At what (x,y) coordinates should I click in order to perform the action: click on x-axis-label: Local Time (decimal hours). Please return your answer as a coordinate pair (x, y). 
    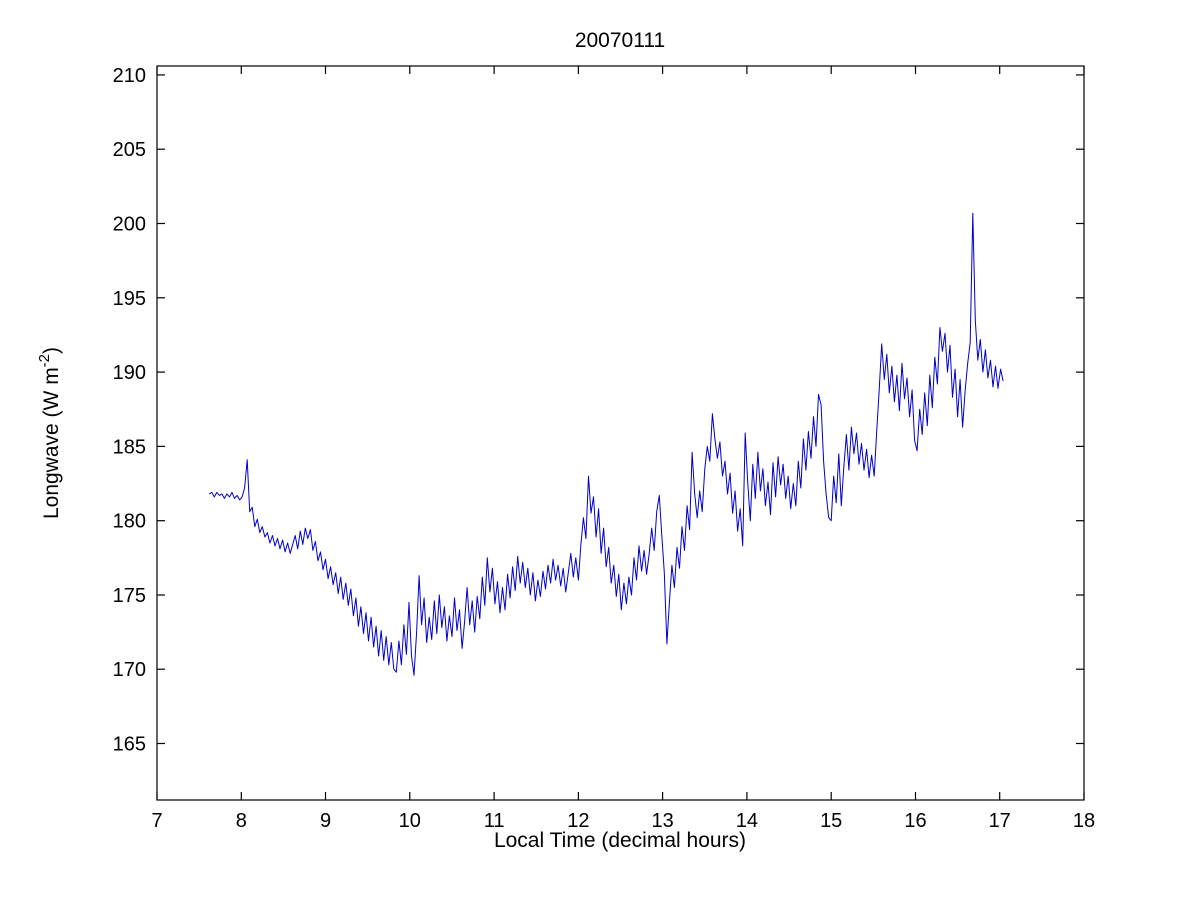
    Looking at the image, I should click on (620, 840).